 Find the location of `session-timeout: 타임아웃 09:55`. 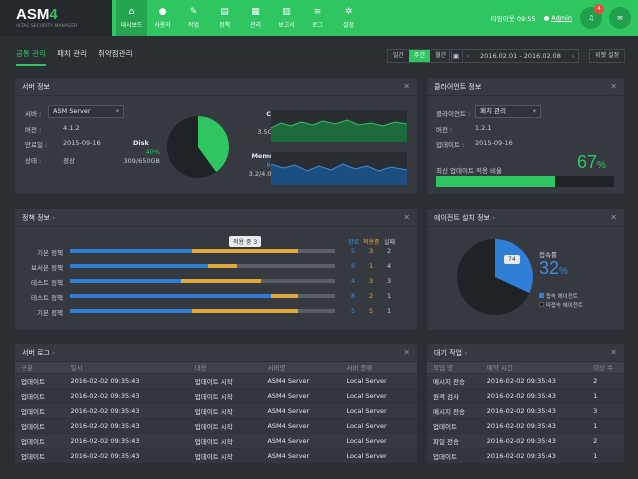

session-timeout: 타임아웃 09:55 is located at coordinates (513, 19).